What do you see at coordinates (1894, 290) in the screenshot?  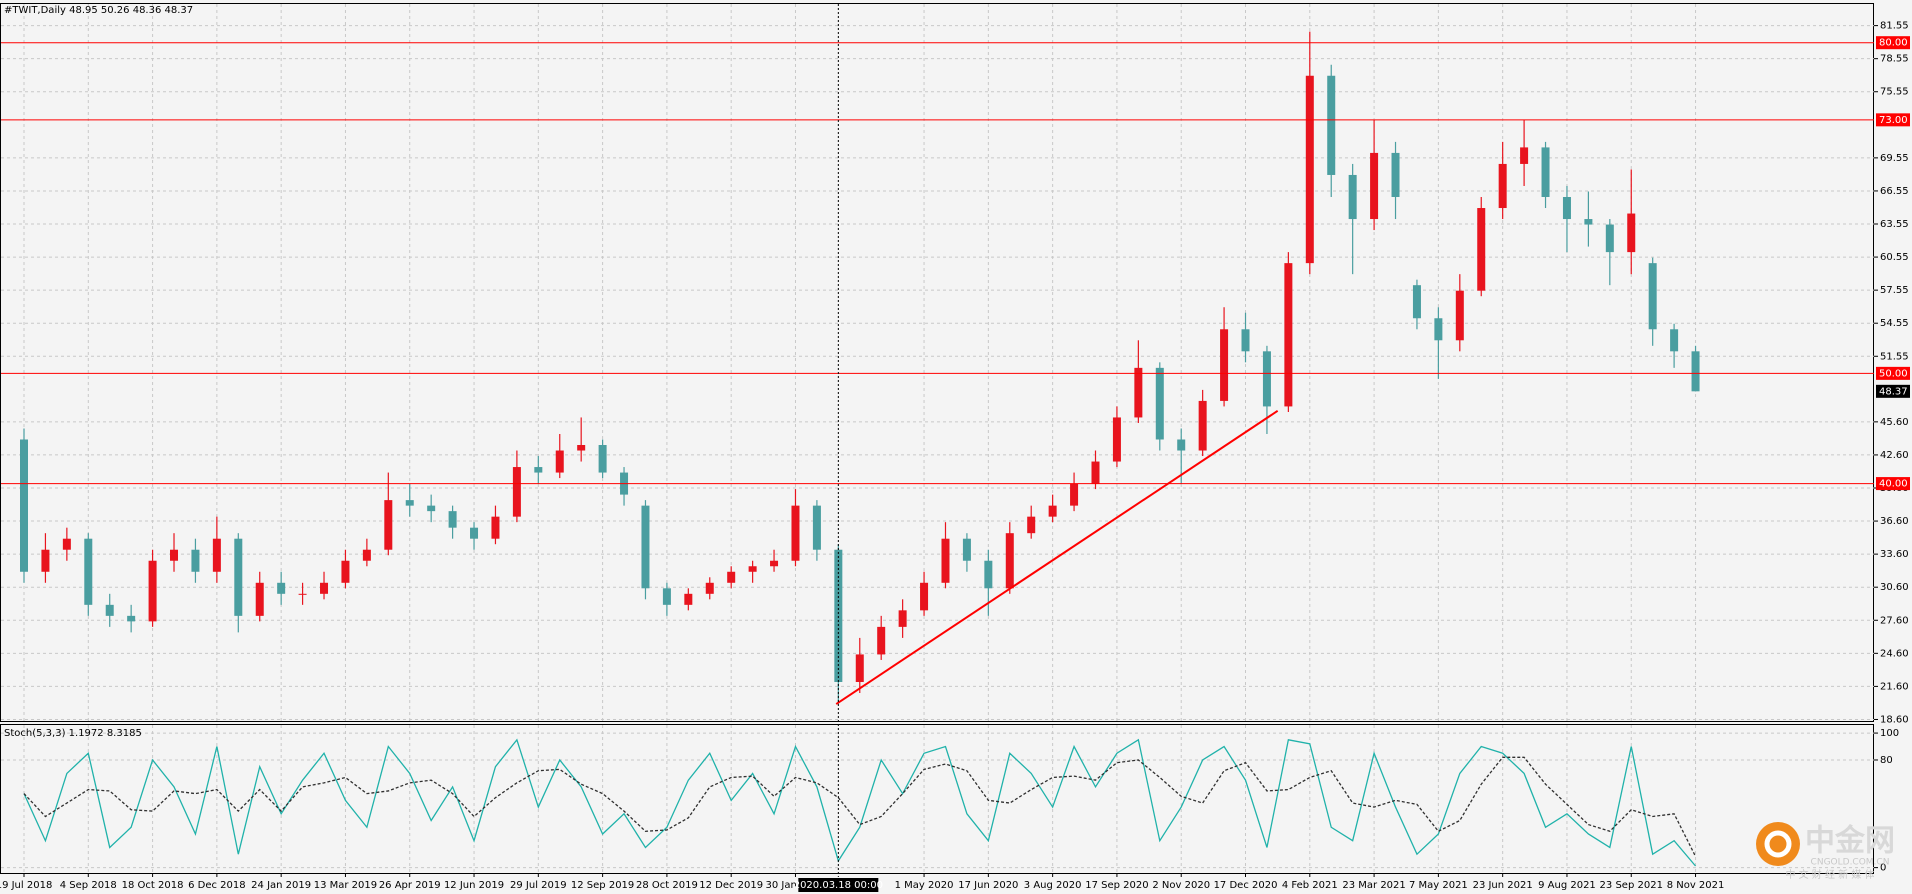 I see `y-tick-label: 57.55` at bounding box center [1894, 290].